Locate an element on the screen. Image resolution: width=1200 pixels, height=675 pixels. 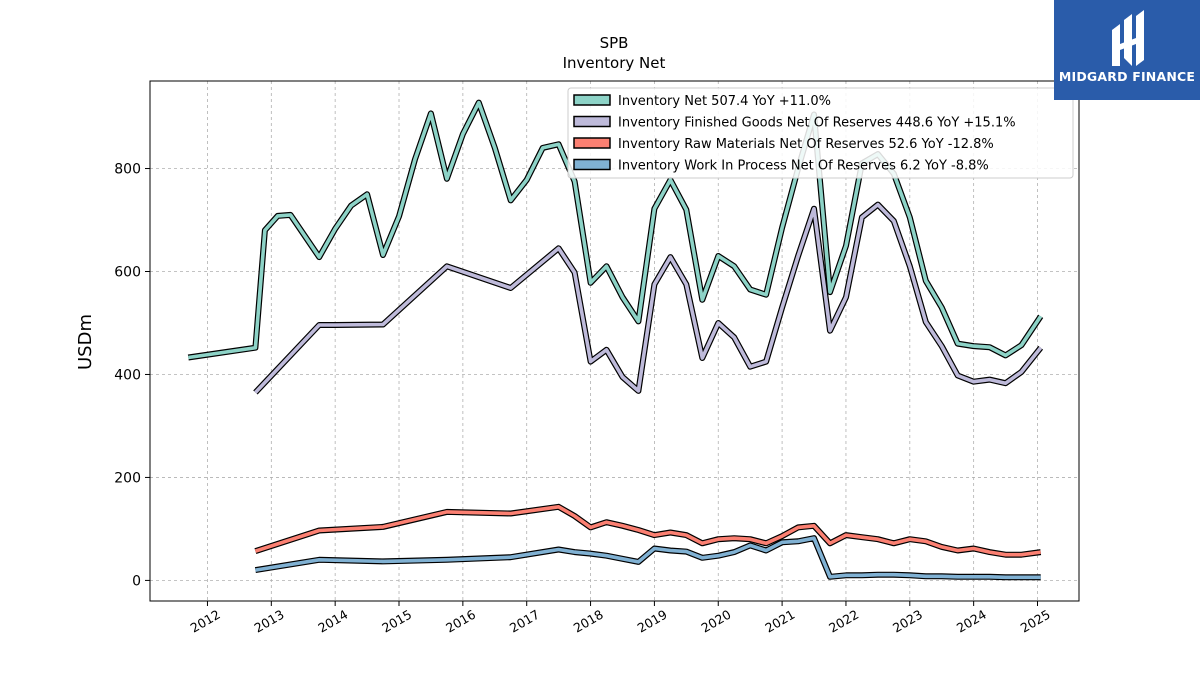
x-tick-label: 2016 is located at coordinates (460, 621).